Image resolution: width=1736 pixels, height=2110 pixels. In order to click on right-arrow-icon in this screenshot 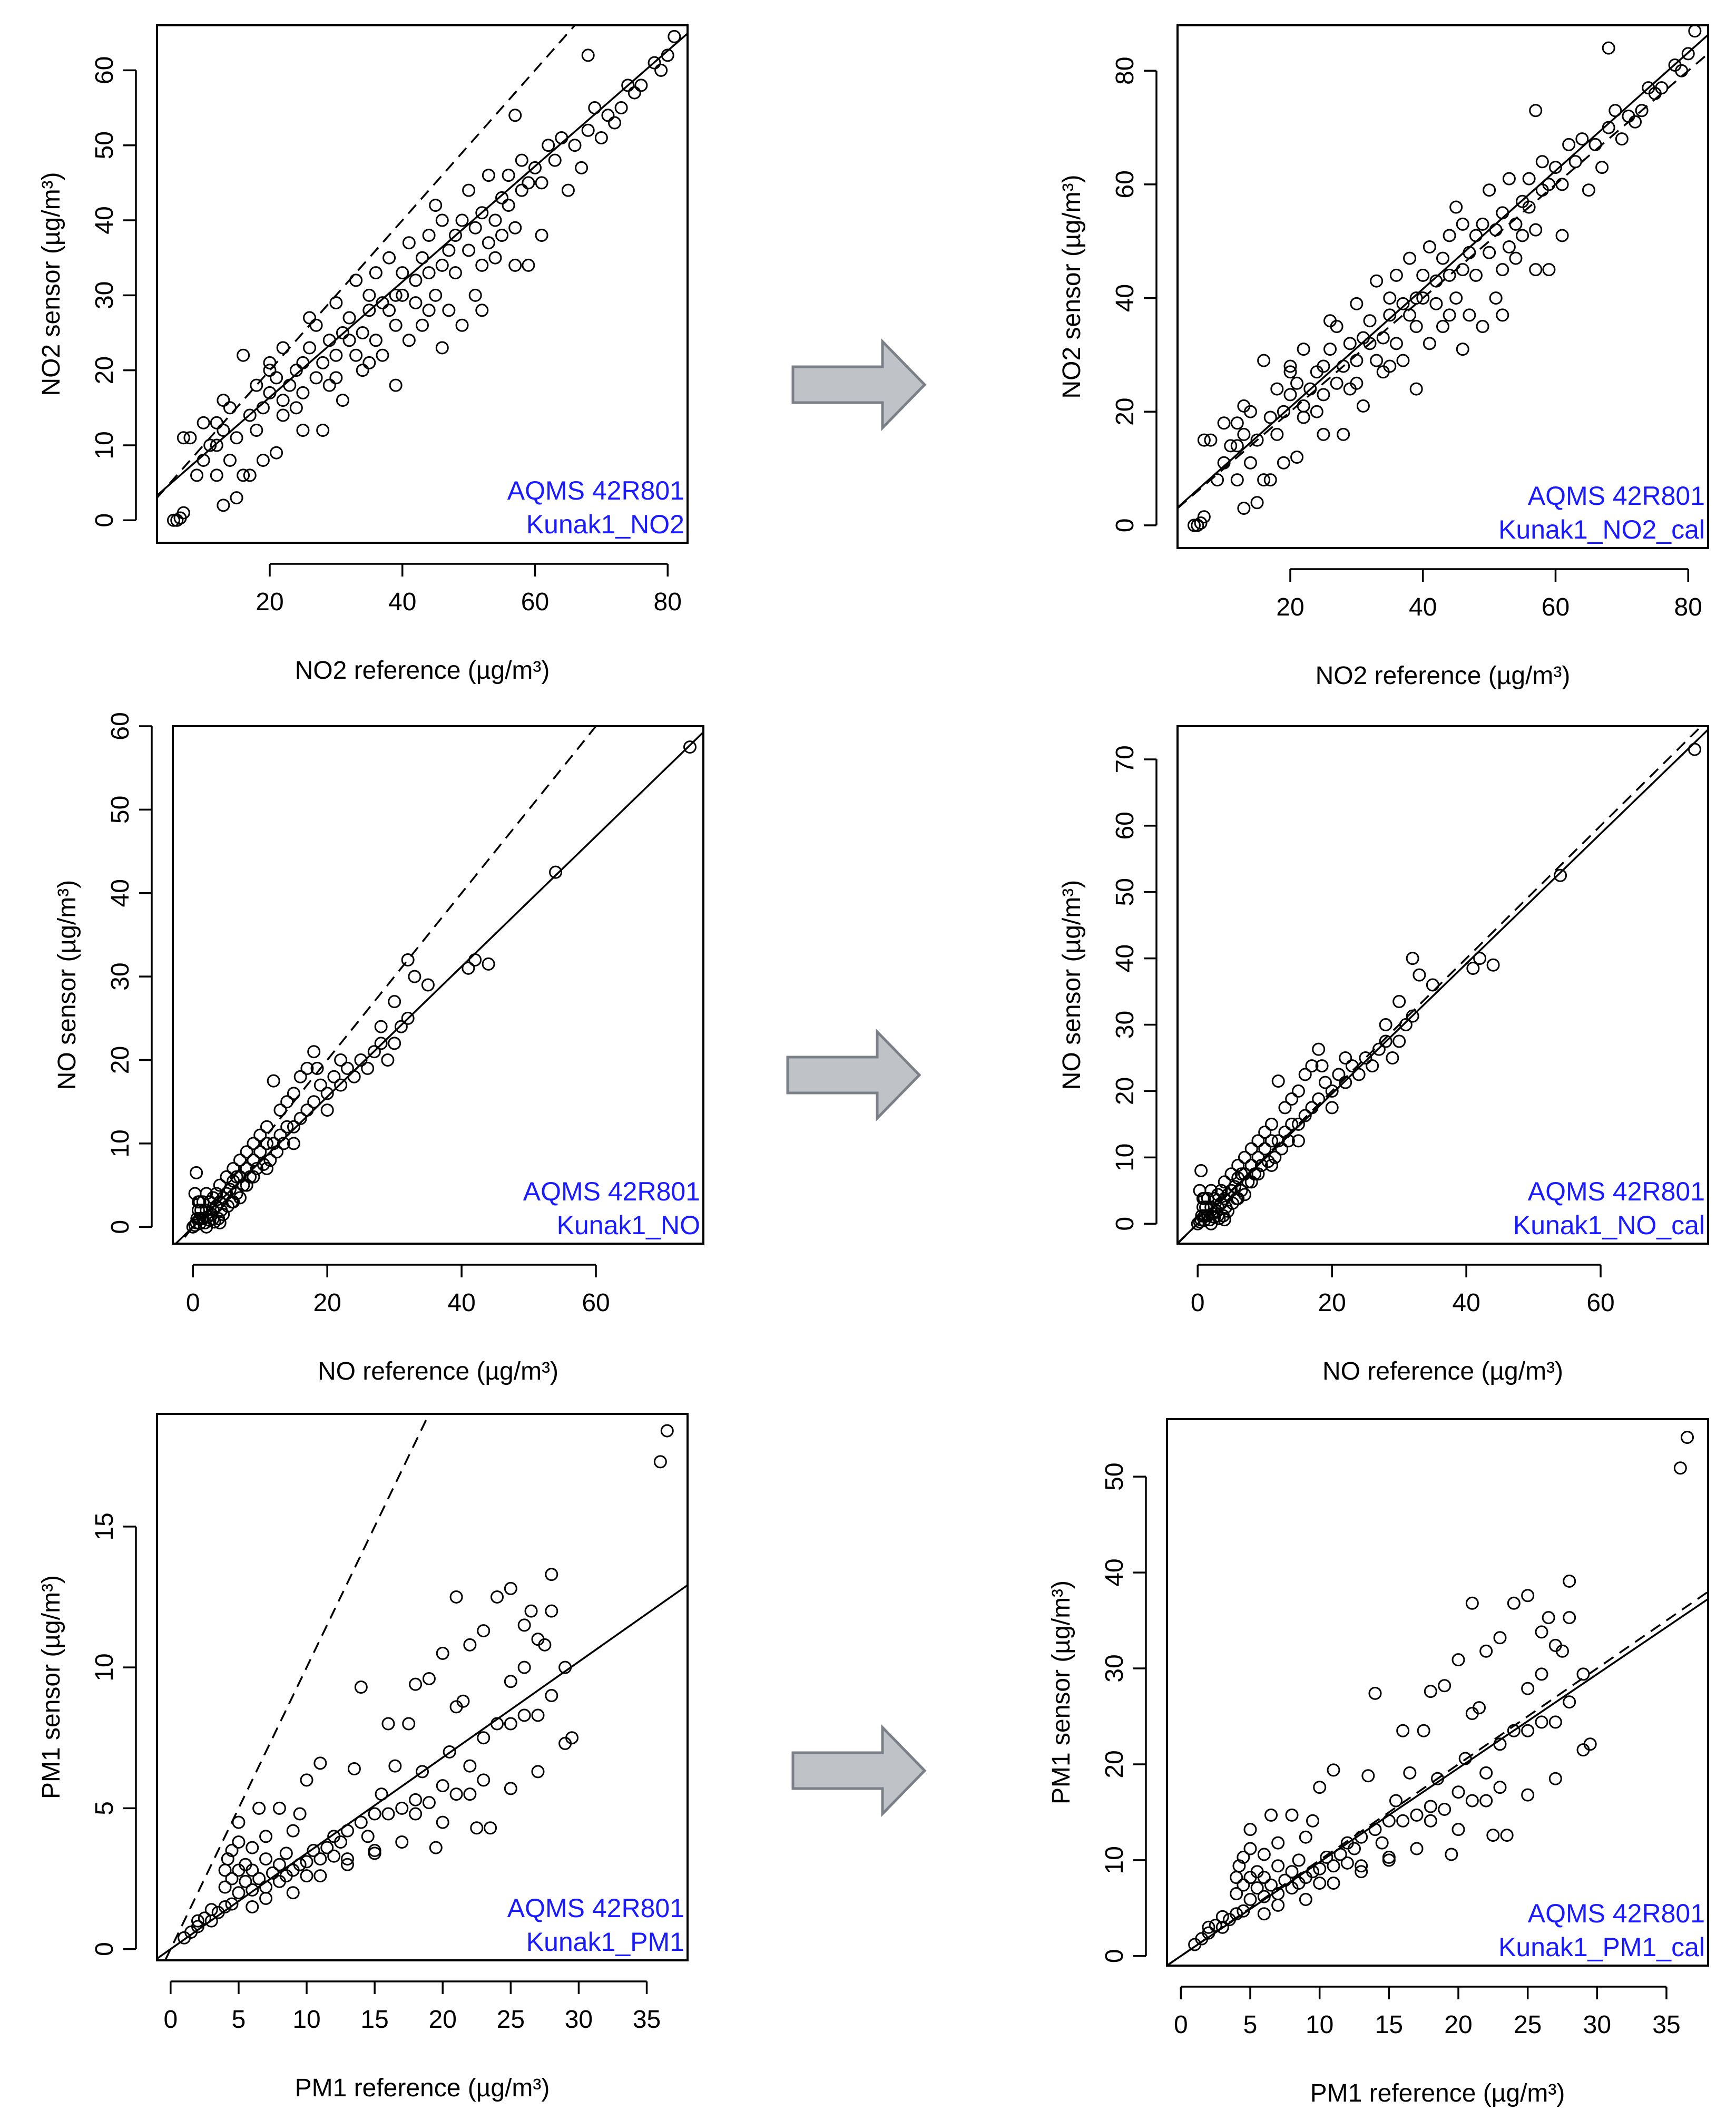, I will do `click(859, 1771)`.